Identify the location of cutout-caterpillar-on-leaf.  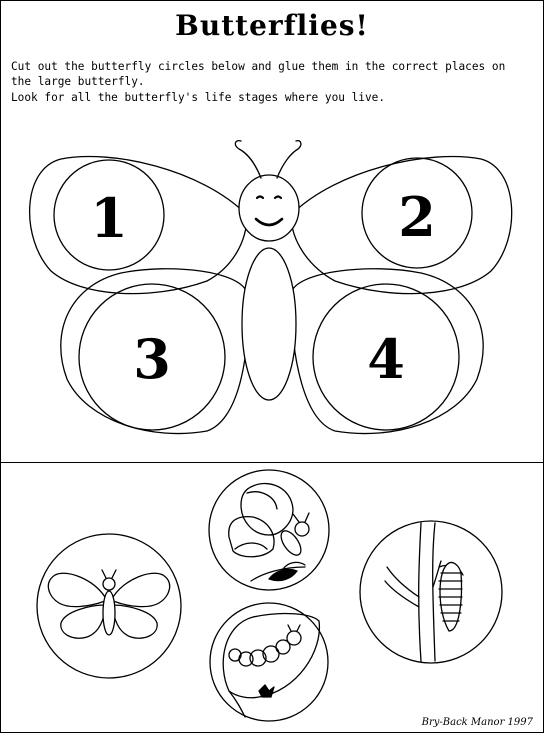
(269, 662).